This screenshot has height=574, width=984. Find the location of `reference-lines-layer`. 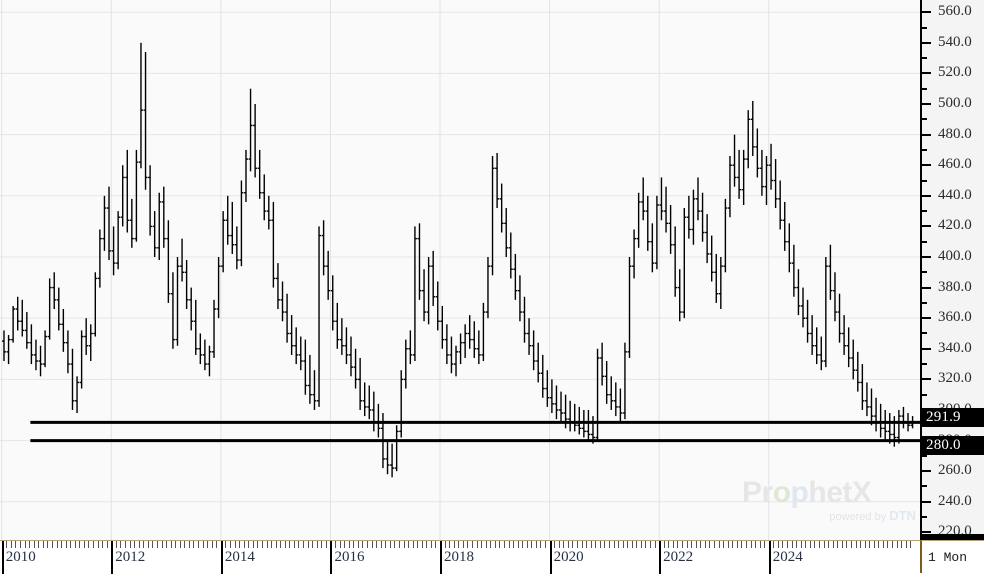

reference-lines-layer is located at coordinates (475, 431).